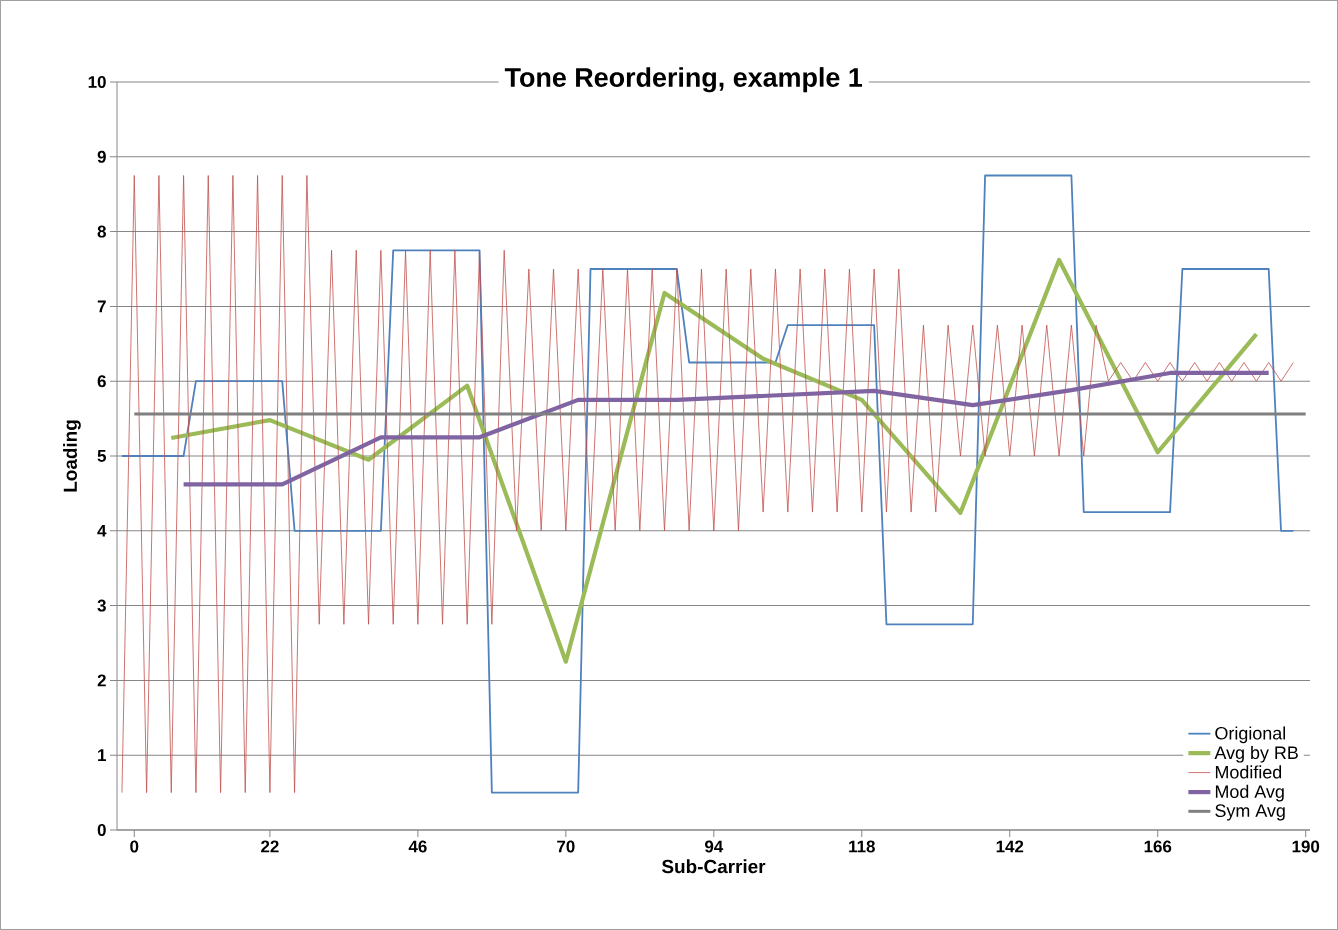  Describe the element at coordinates (713, 866) in the screenshot. I see `x-axis-title: Sub-Carrier` at that location.